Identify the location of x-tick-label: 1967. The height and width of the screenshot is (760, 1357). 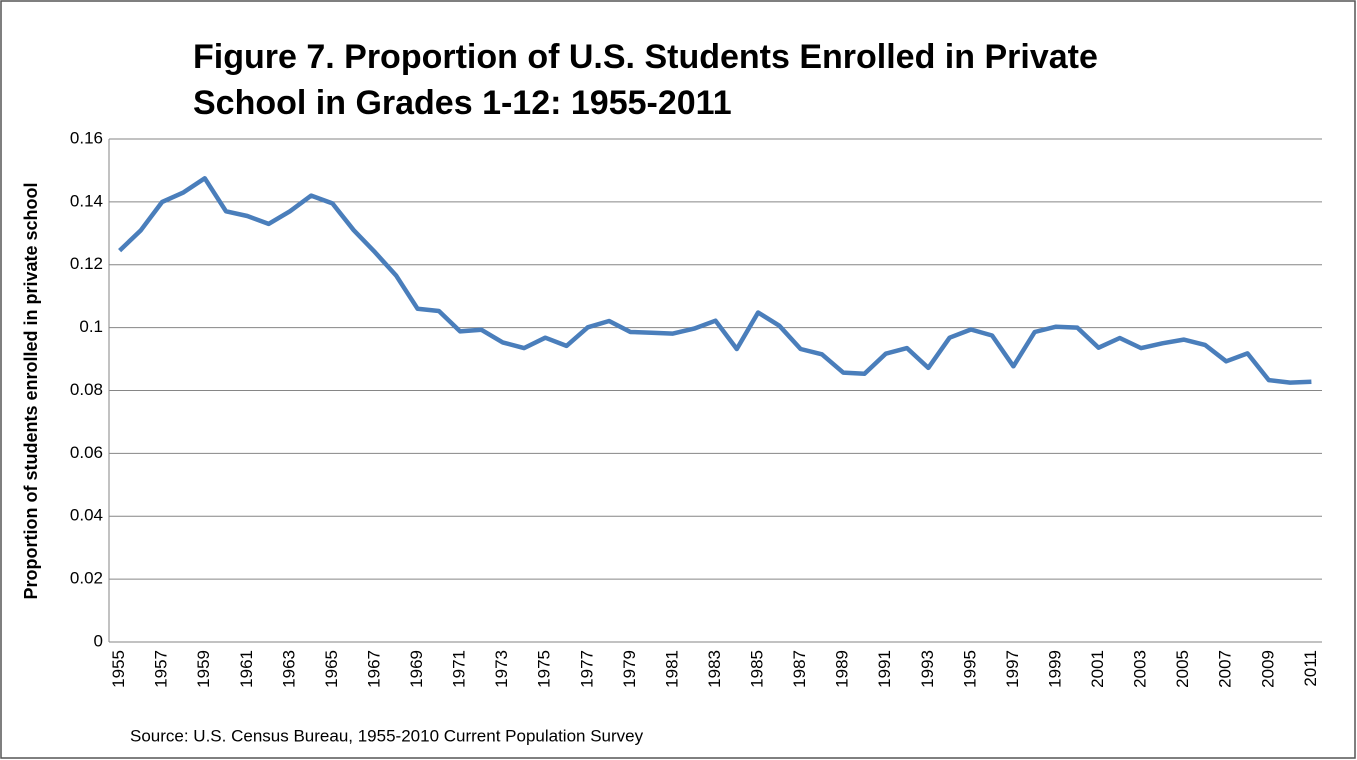
(373, 669).